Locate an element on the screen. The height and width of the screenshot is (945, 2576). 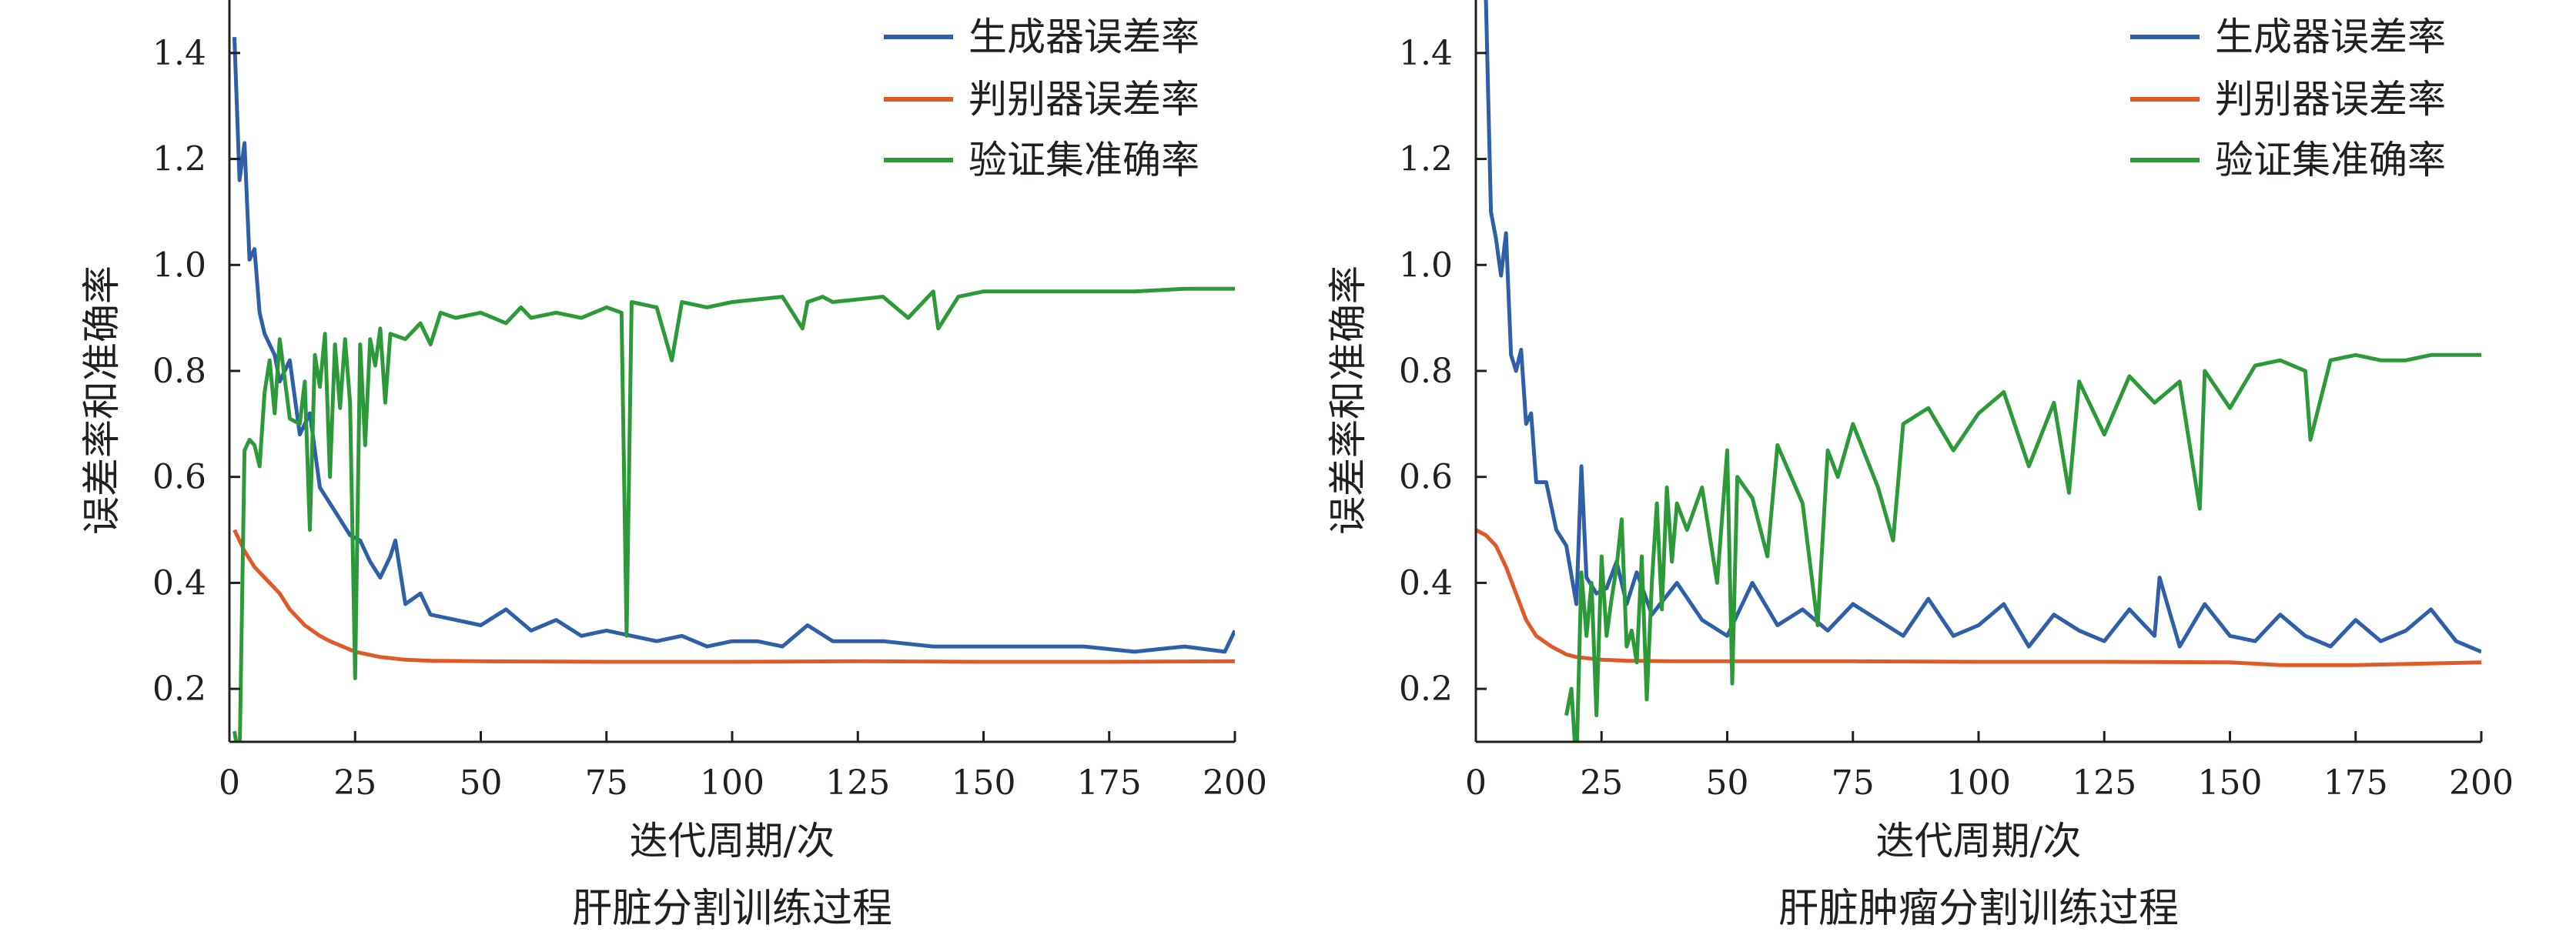
chart-title: 肝脏分割训练过程 is located at coordinates (732, 909).